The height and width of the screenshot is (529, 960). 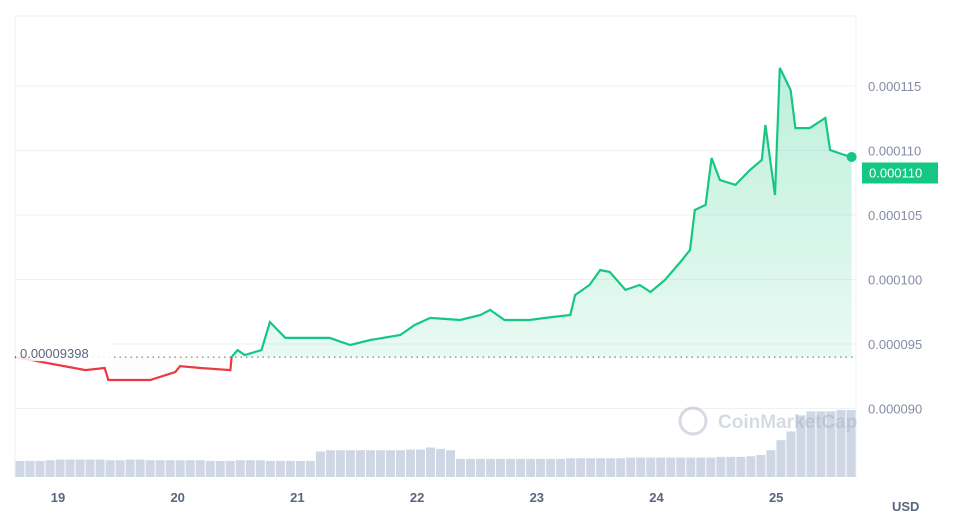 What do you see at coordinates (894, 151) in the screenshot?
I see `y-tick-label: 0.000110` at bounding box center [894, 151].